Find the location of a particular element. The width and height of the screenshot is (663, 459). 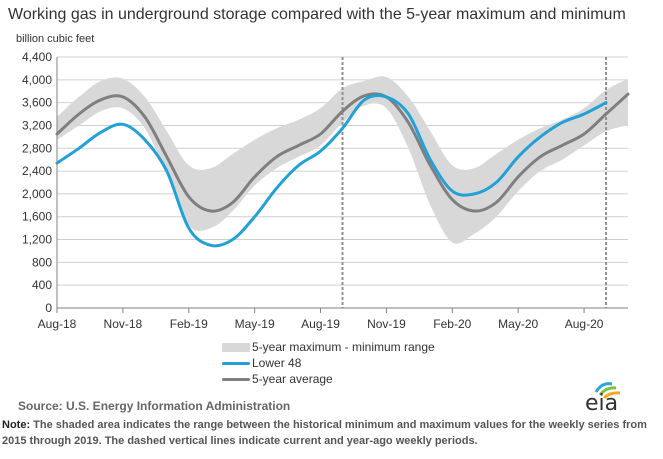

legend-swatch-range is located at coordinates (236, 347).